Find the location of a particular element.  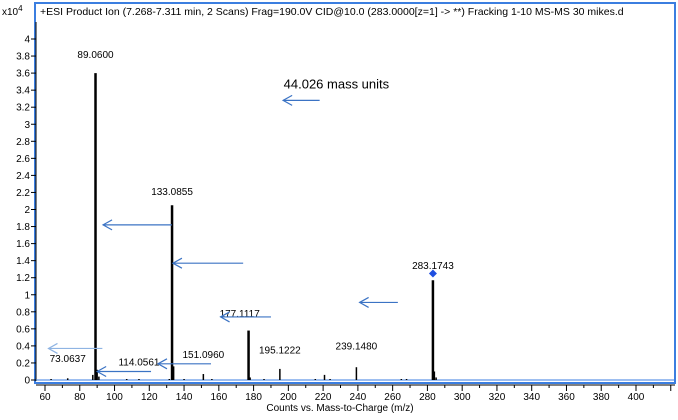

precursor-diamond-icon is located at coordinates (432, 273).